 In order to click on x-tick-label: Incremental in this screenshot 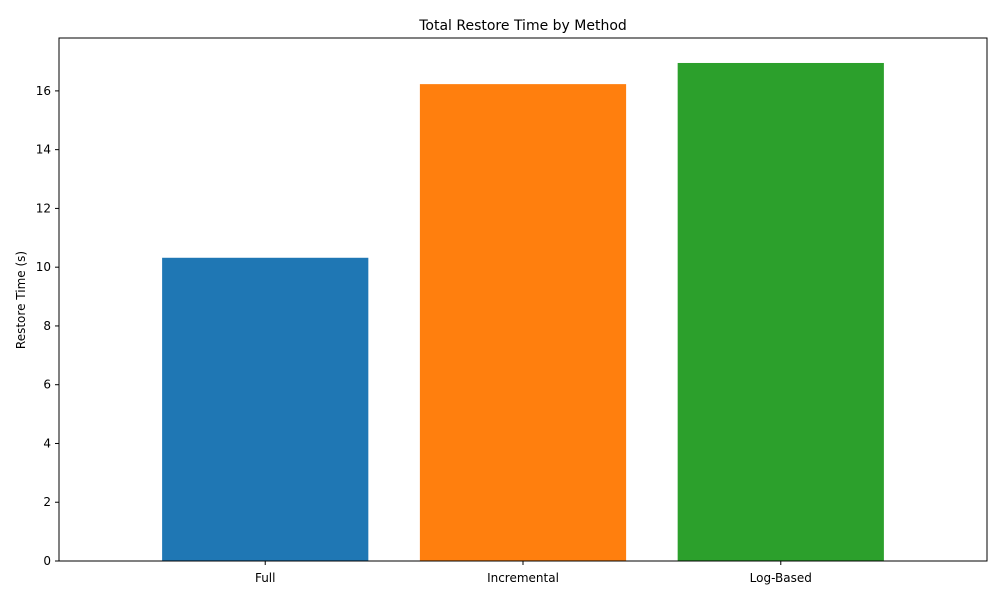, I will do `click(523, 578)`.